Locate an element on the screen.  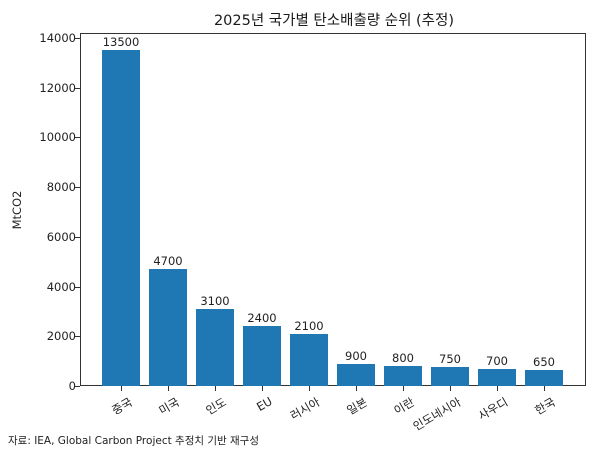
x-tick-label: 러시아 is located at coordinates (305, 408).